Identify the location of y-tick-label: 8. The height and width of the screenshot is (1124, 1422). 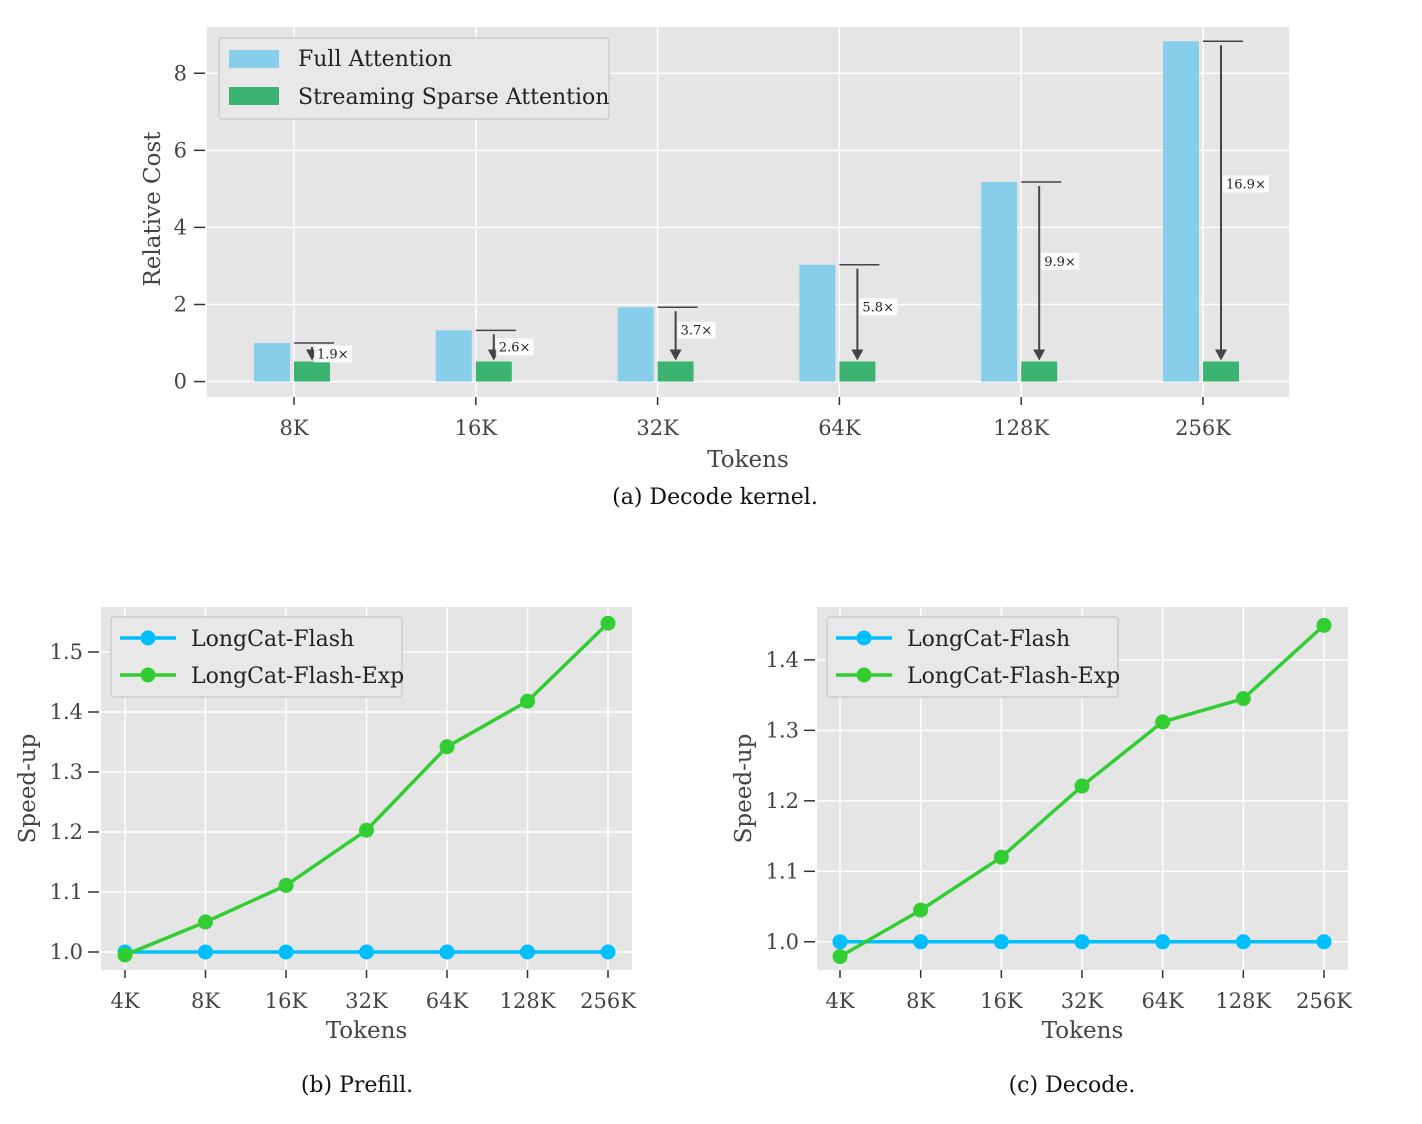
(180, 73).